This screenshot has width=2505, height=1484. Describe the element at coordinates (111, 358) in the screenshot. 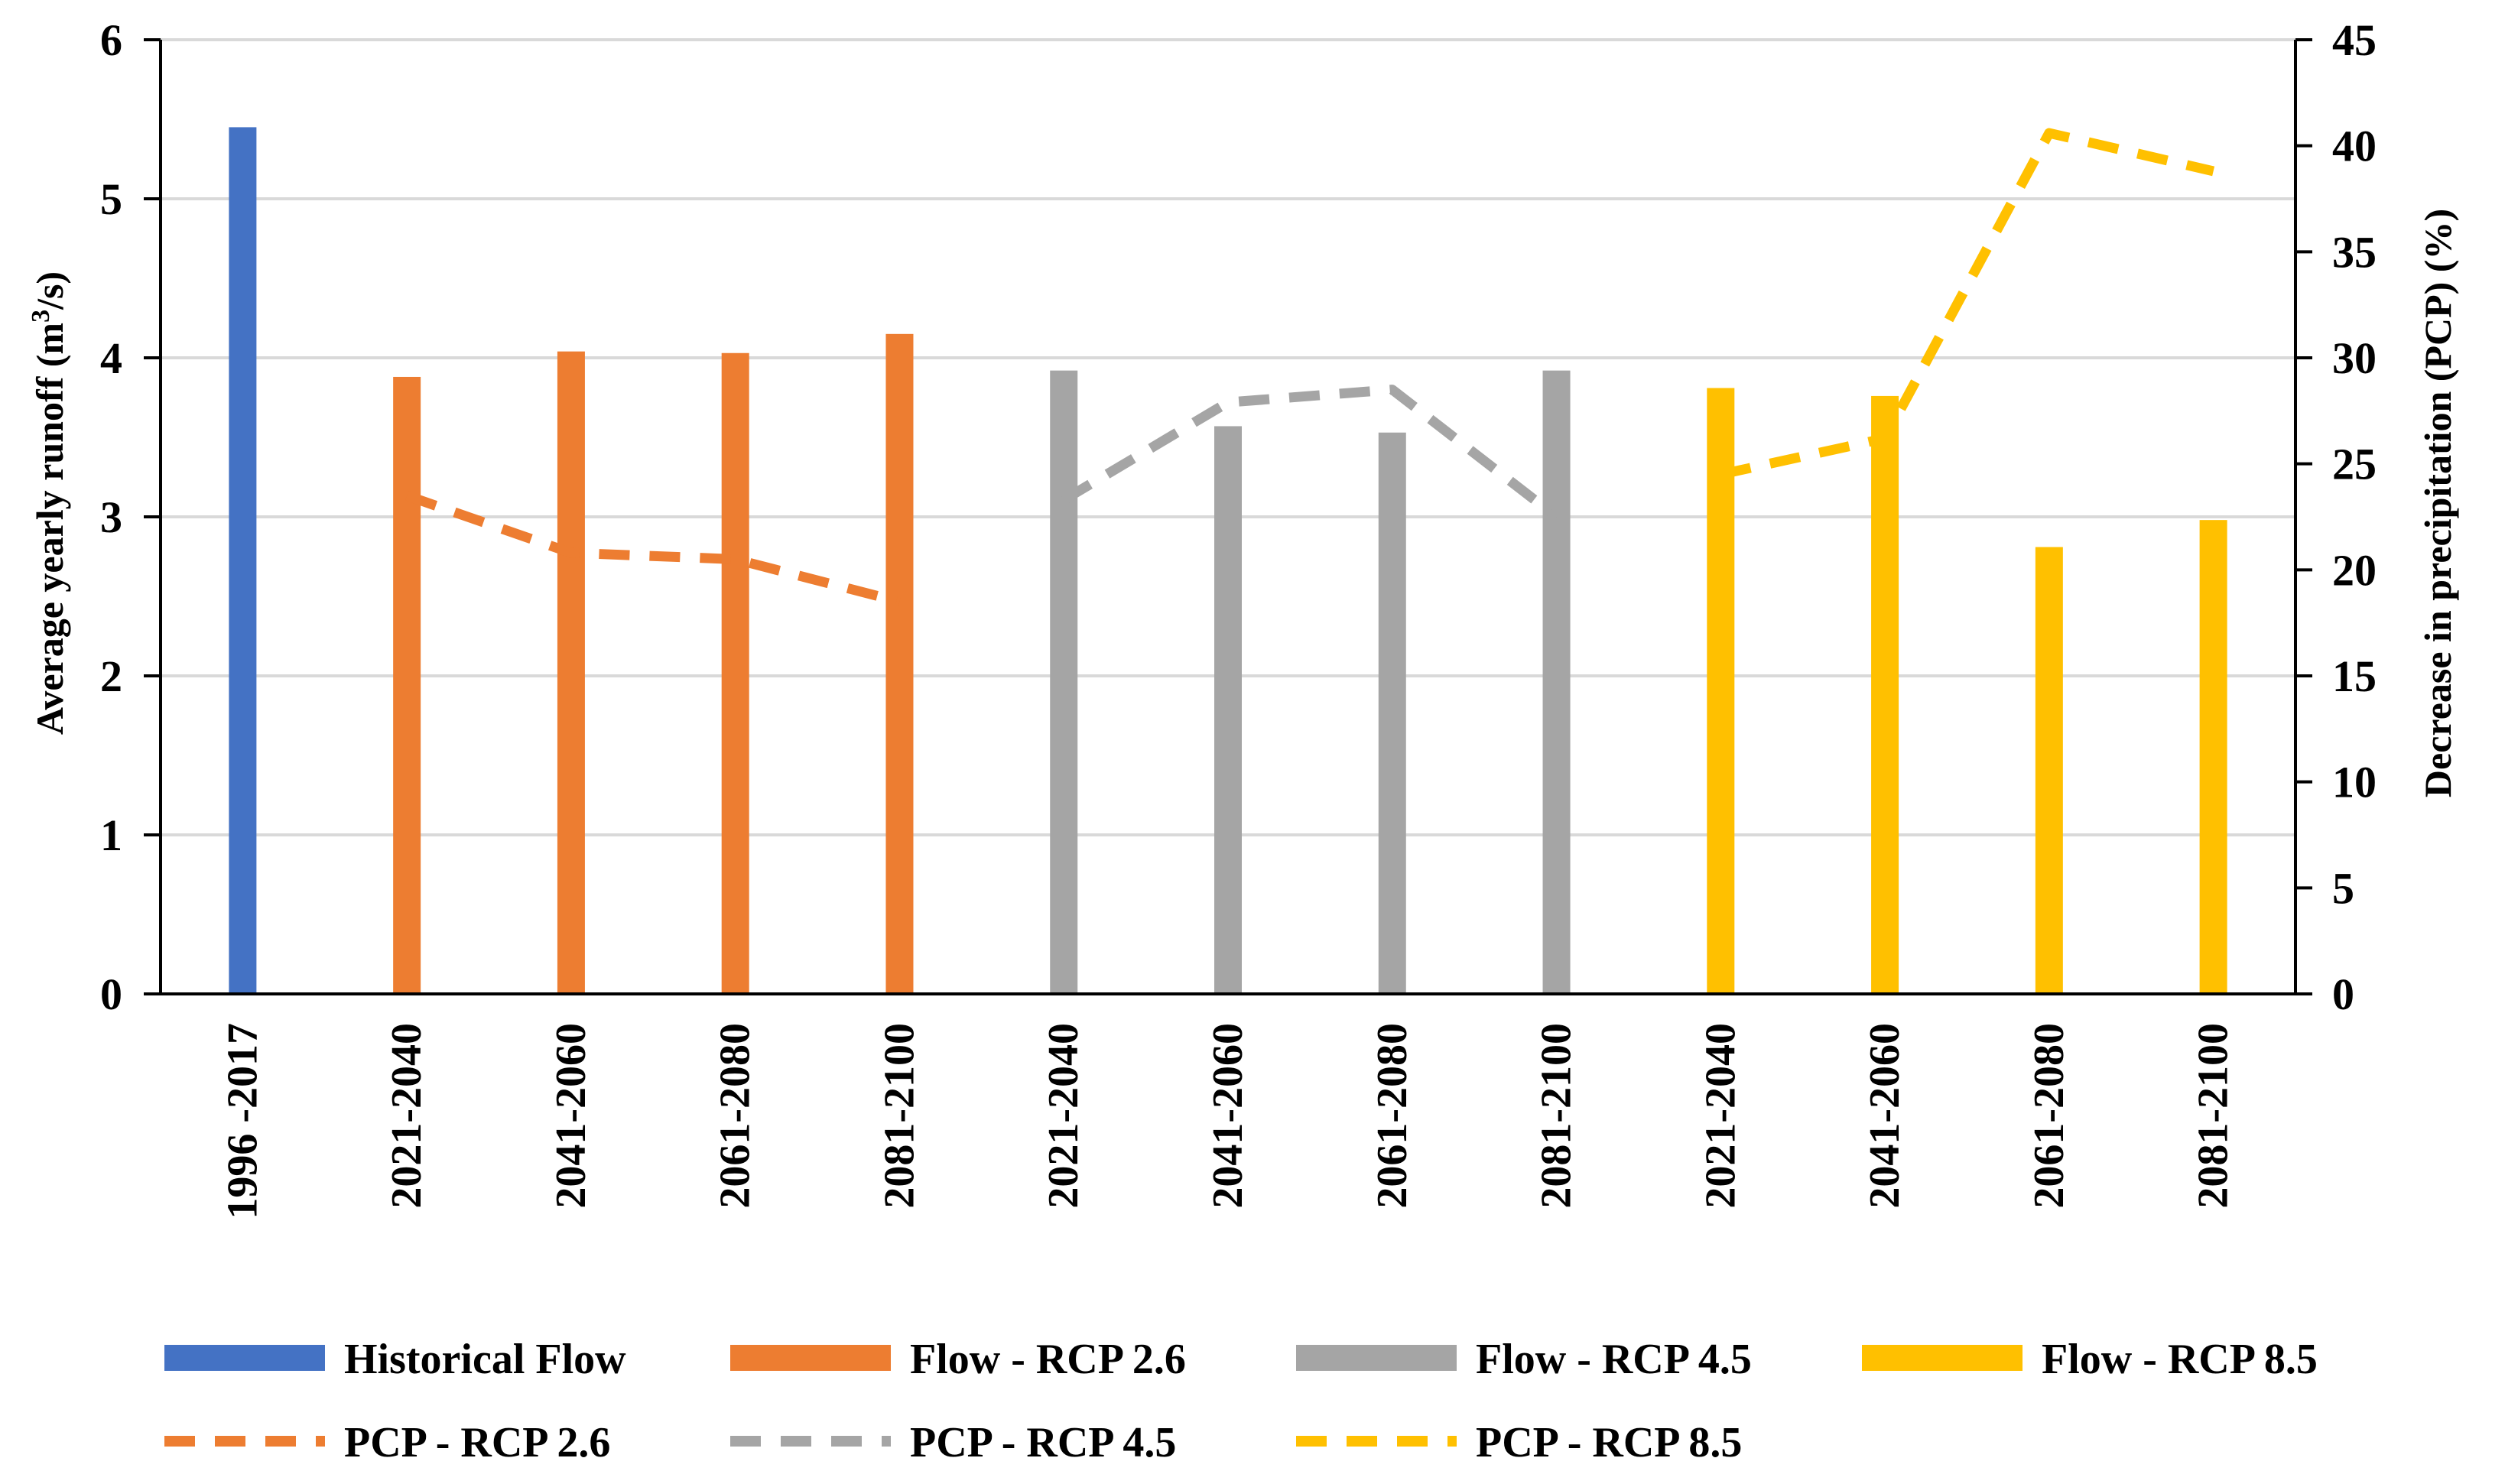

I see `left-tick-label: 4` at that location.